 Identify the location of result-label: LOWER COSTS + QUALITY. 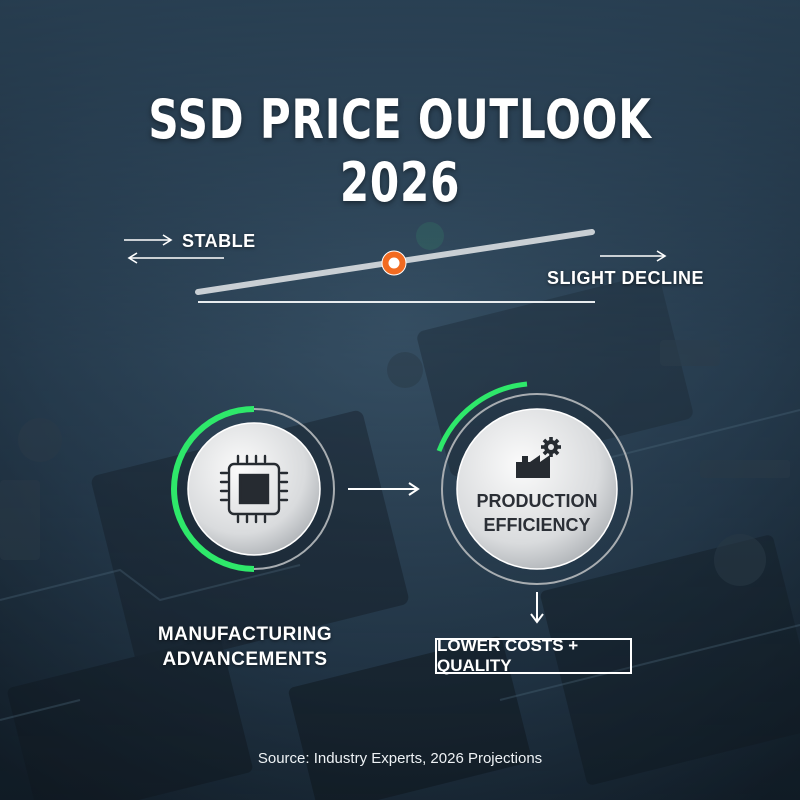
(508, 655).